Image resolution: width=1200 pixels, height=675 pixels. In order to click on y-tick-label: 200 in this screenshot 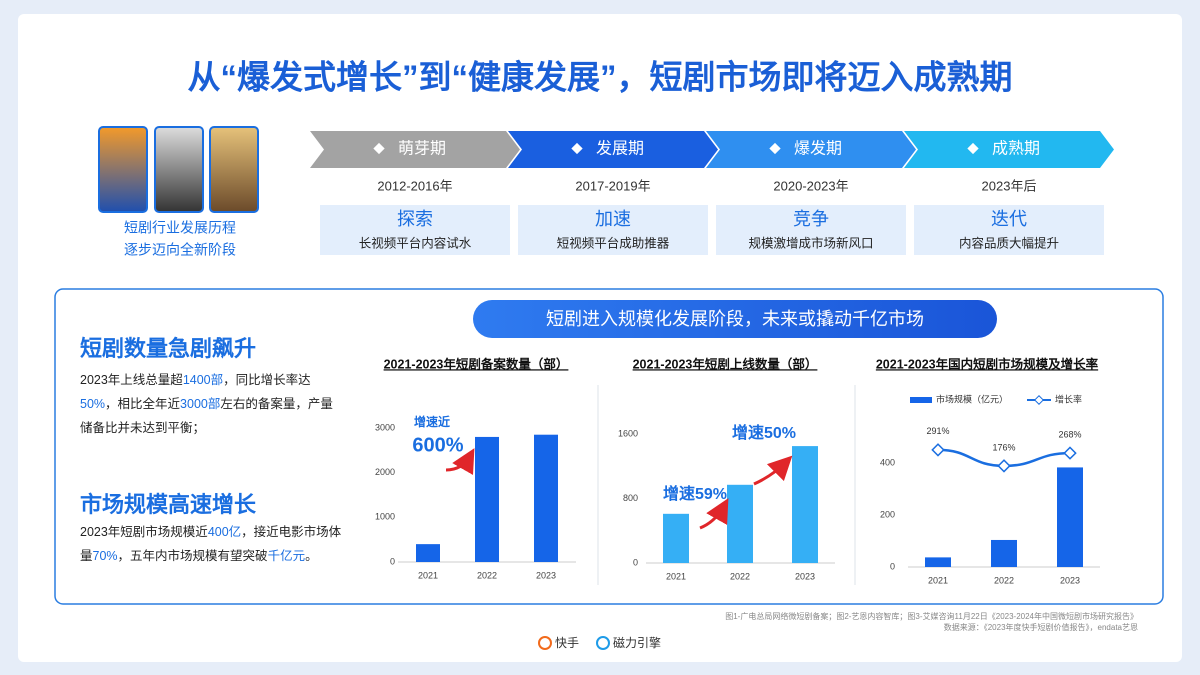, I will do `click(887, 514)`.